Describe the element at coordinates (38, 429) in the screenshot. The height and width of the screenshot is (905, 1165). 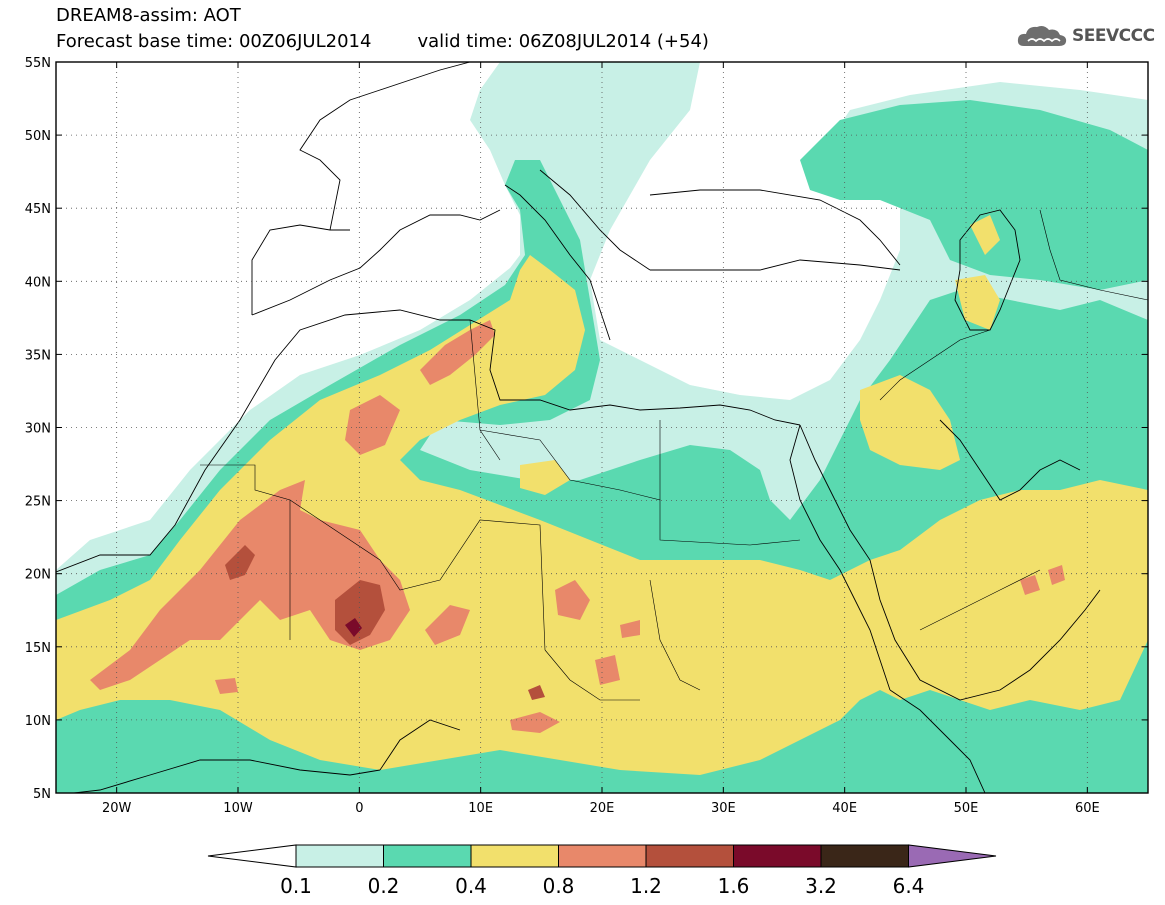
I see `lat-tick-label: 30N` at that location.